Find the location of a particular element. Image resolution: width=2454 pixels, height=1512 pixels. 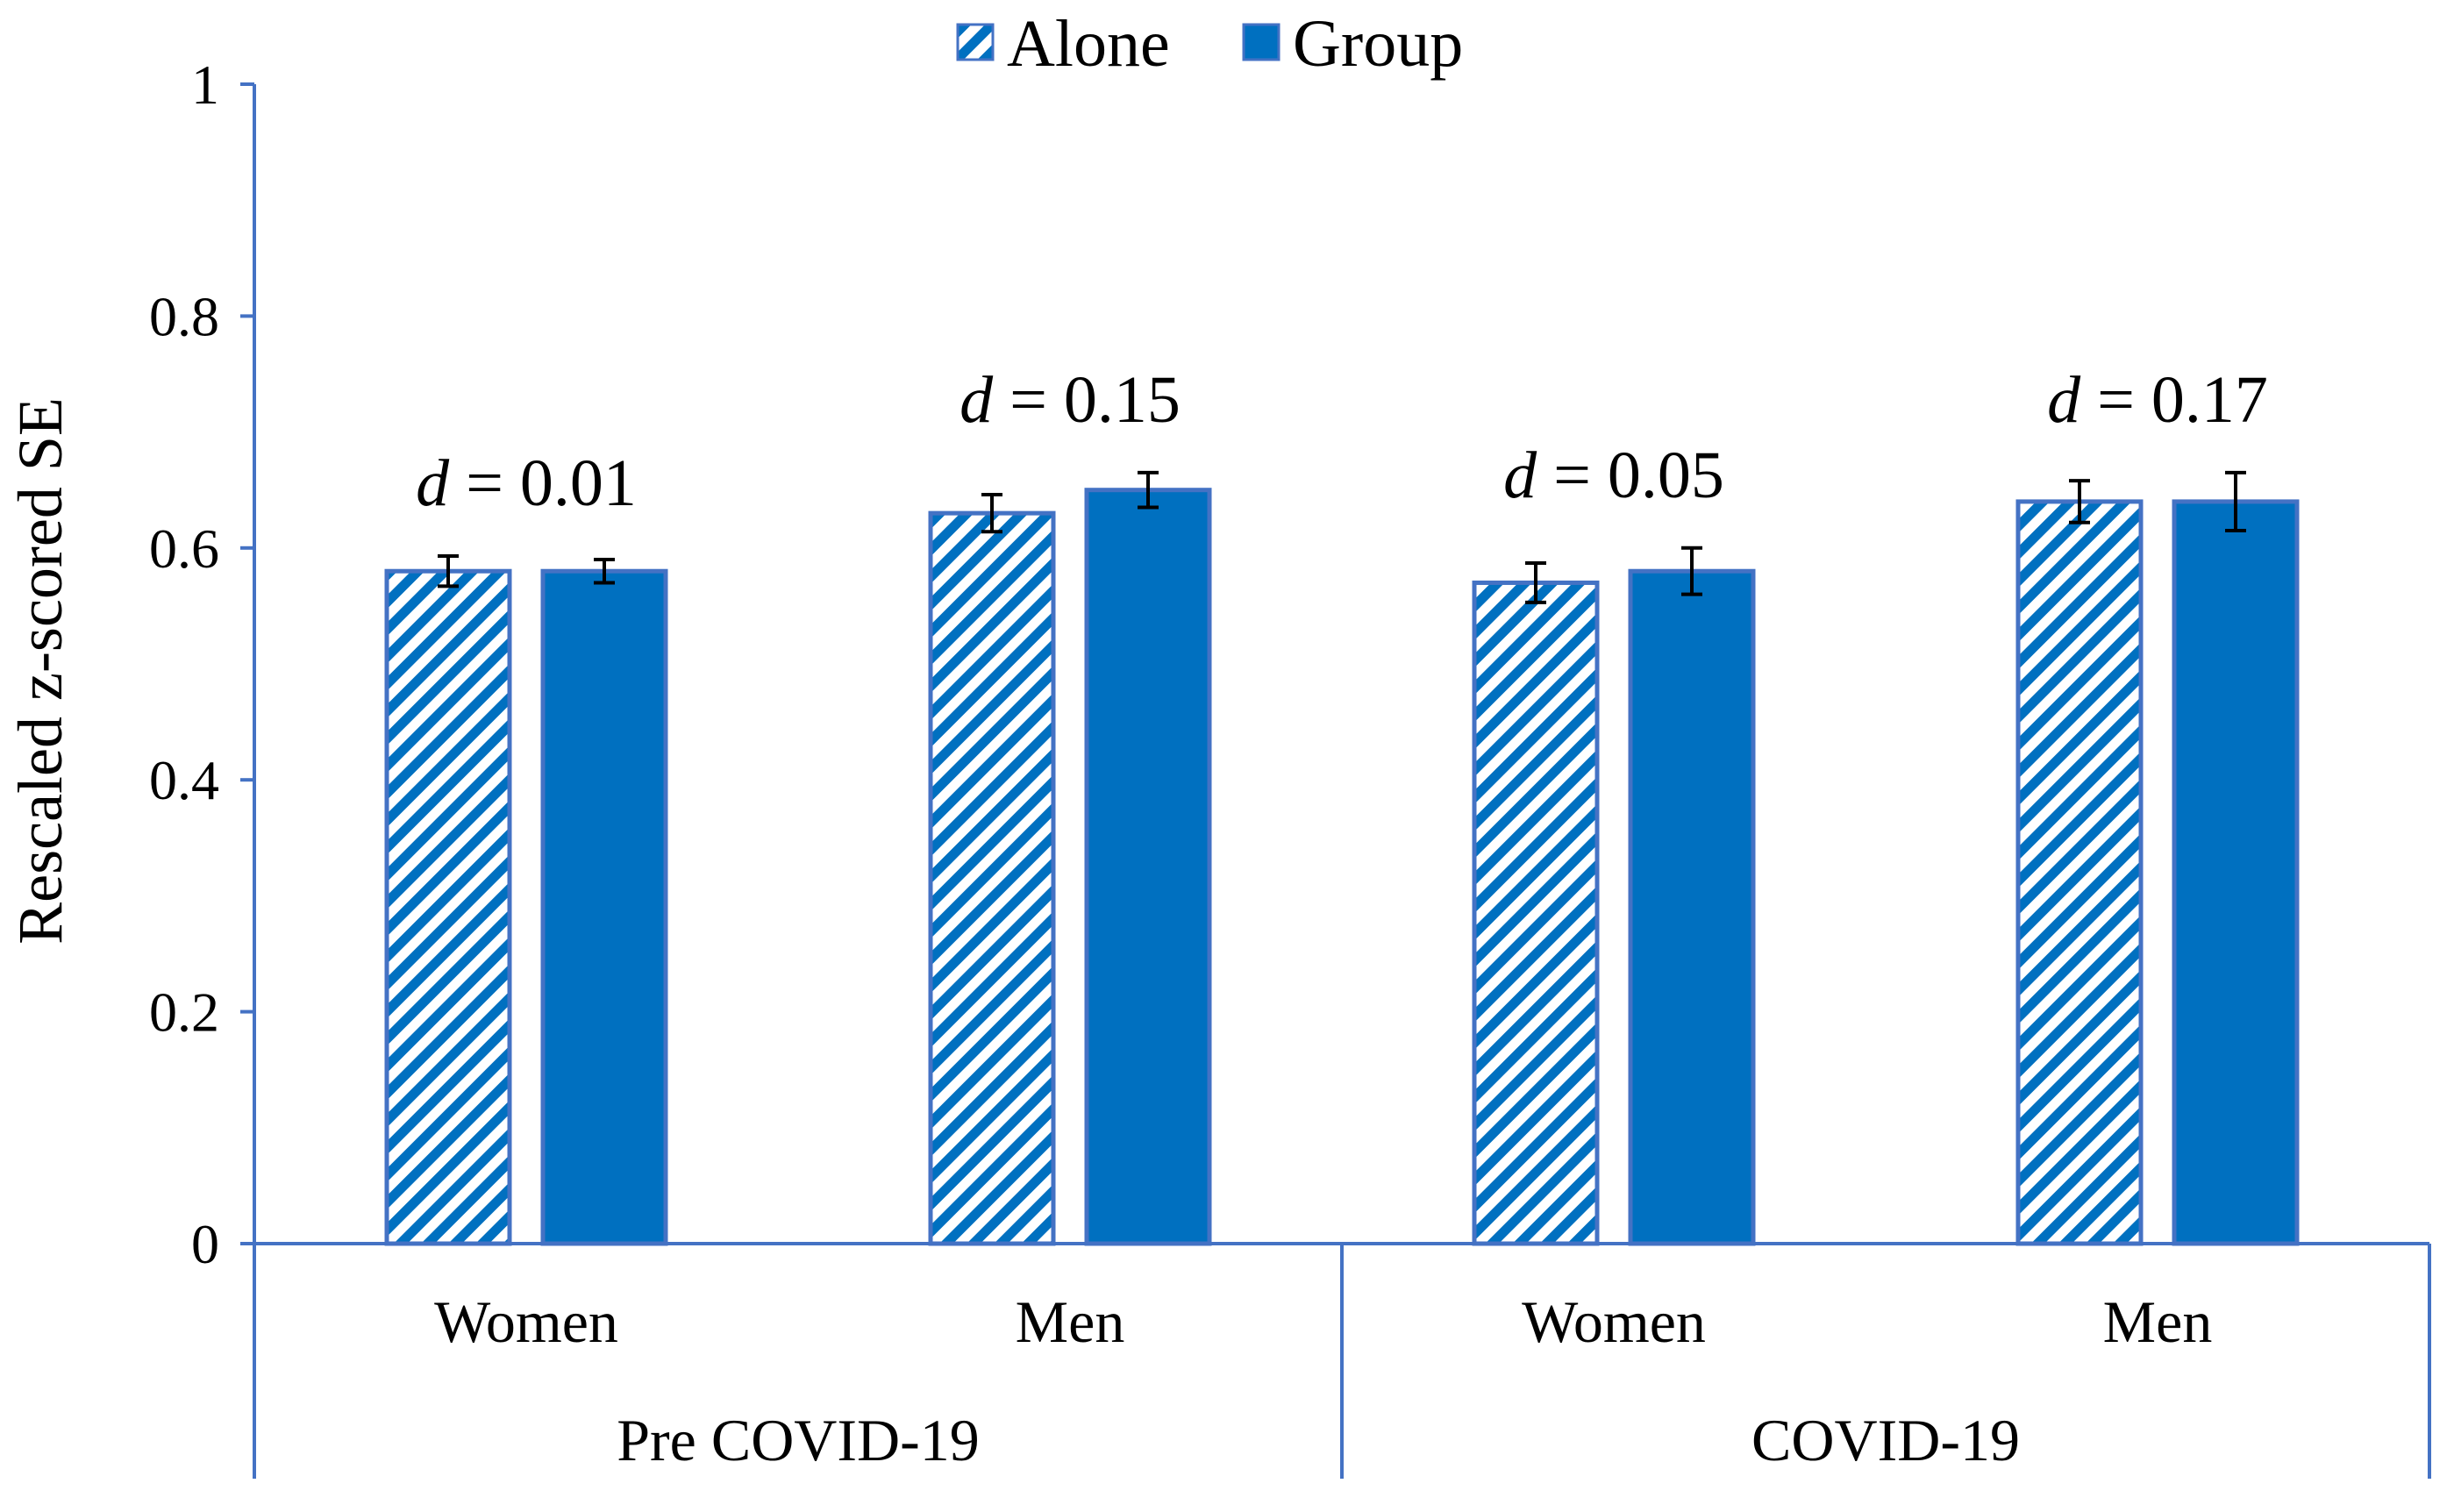

legend-swatch-group is located at coordinates (1261, 42).